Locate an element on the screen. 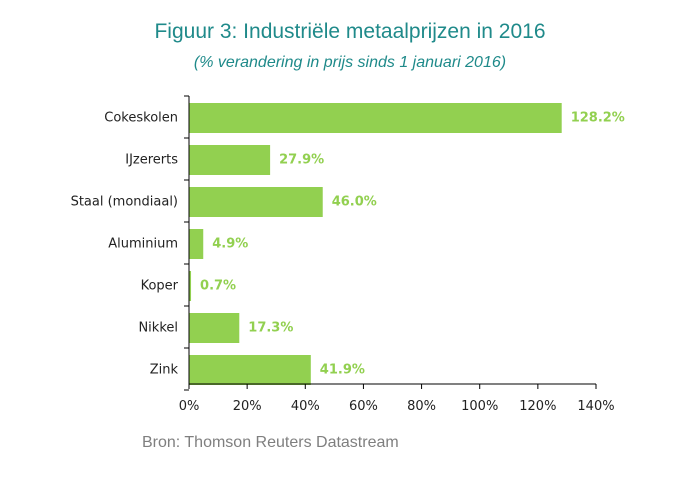 Image resolution: width=700 pixels, height=500 pixels. data-label-6: 41.9% is located at coordinates (342, 370).